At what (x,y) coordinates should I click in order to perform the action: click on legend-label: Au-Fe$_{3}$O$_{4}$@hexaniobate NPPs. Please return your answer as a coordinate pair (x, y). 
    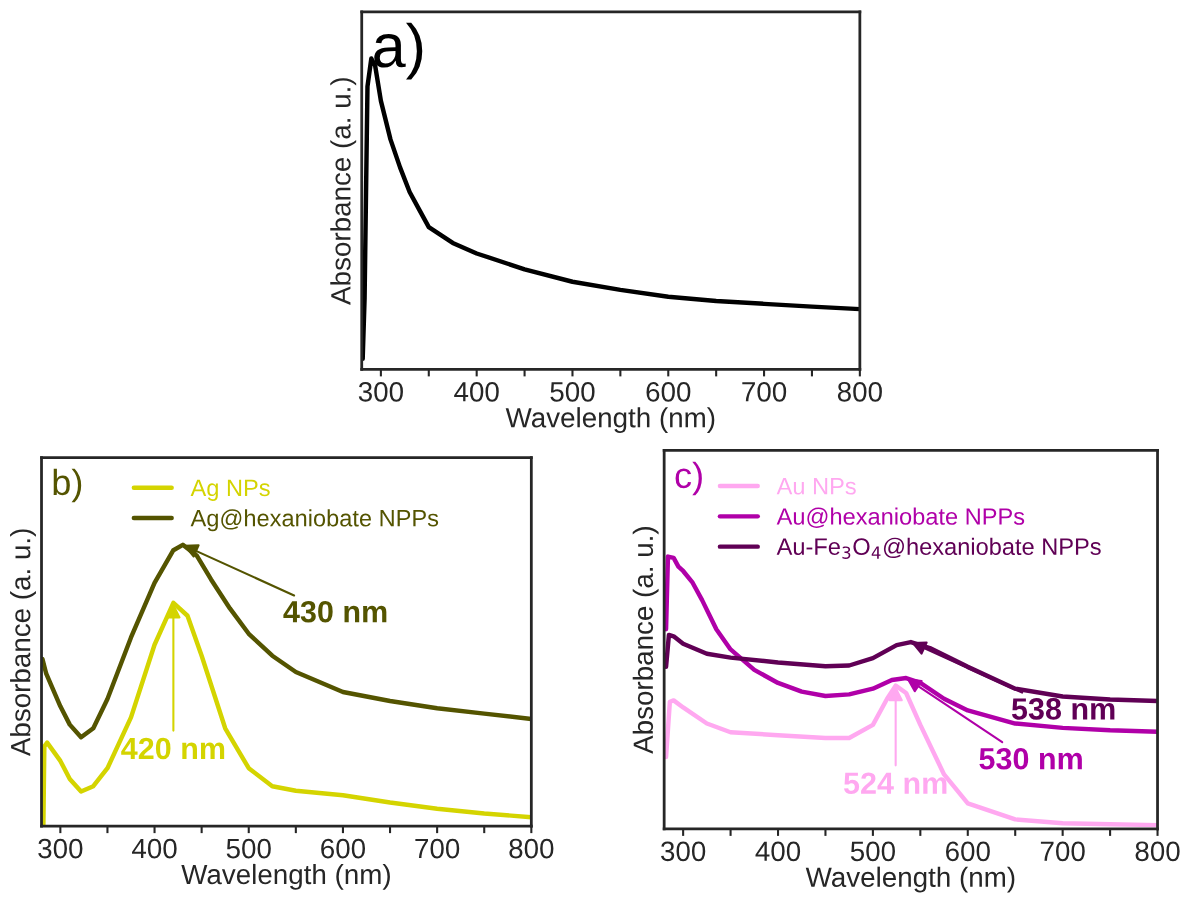
    Looking at the image, I should click on (938, 548).